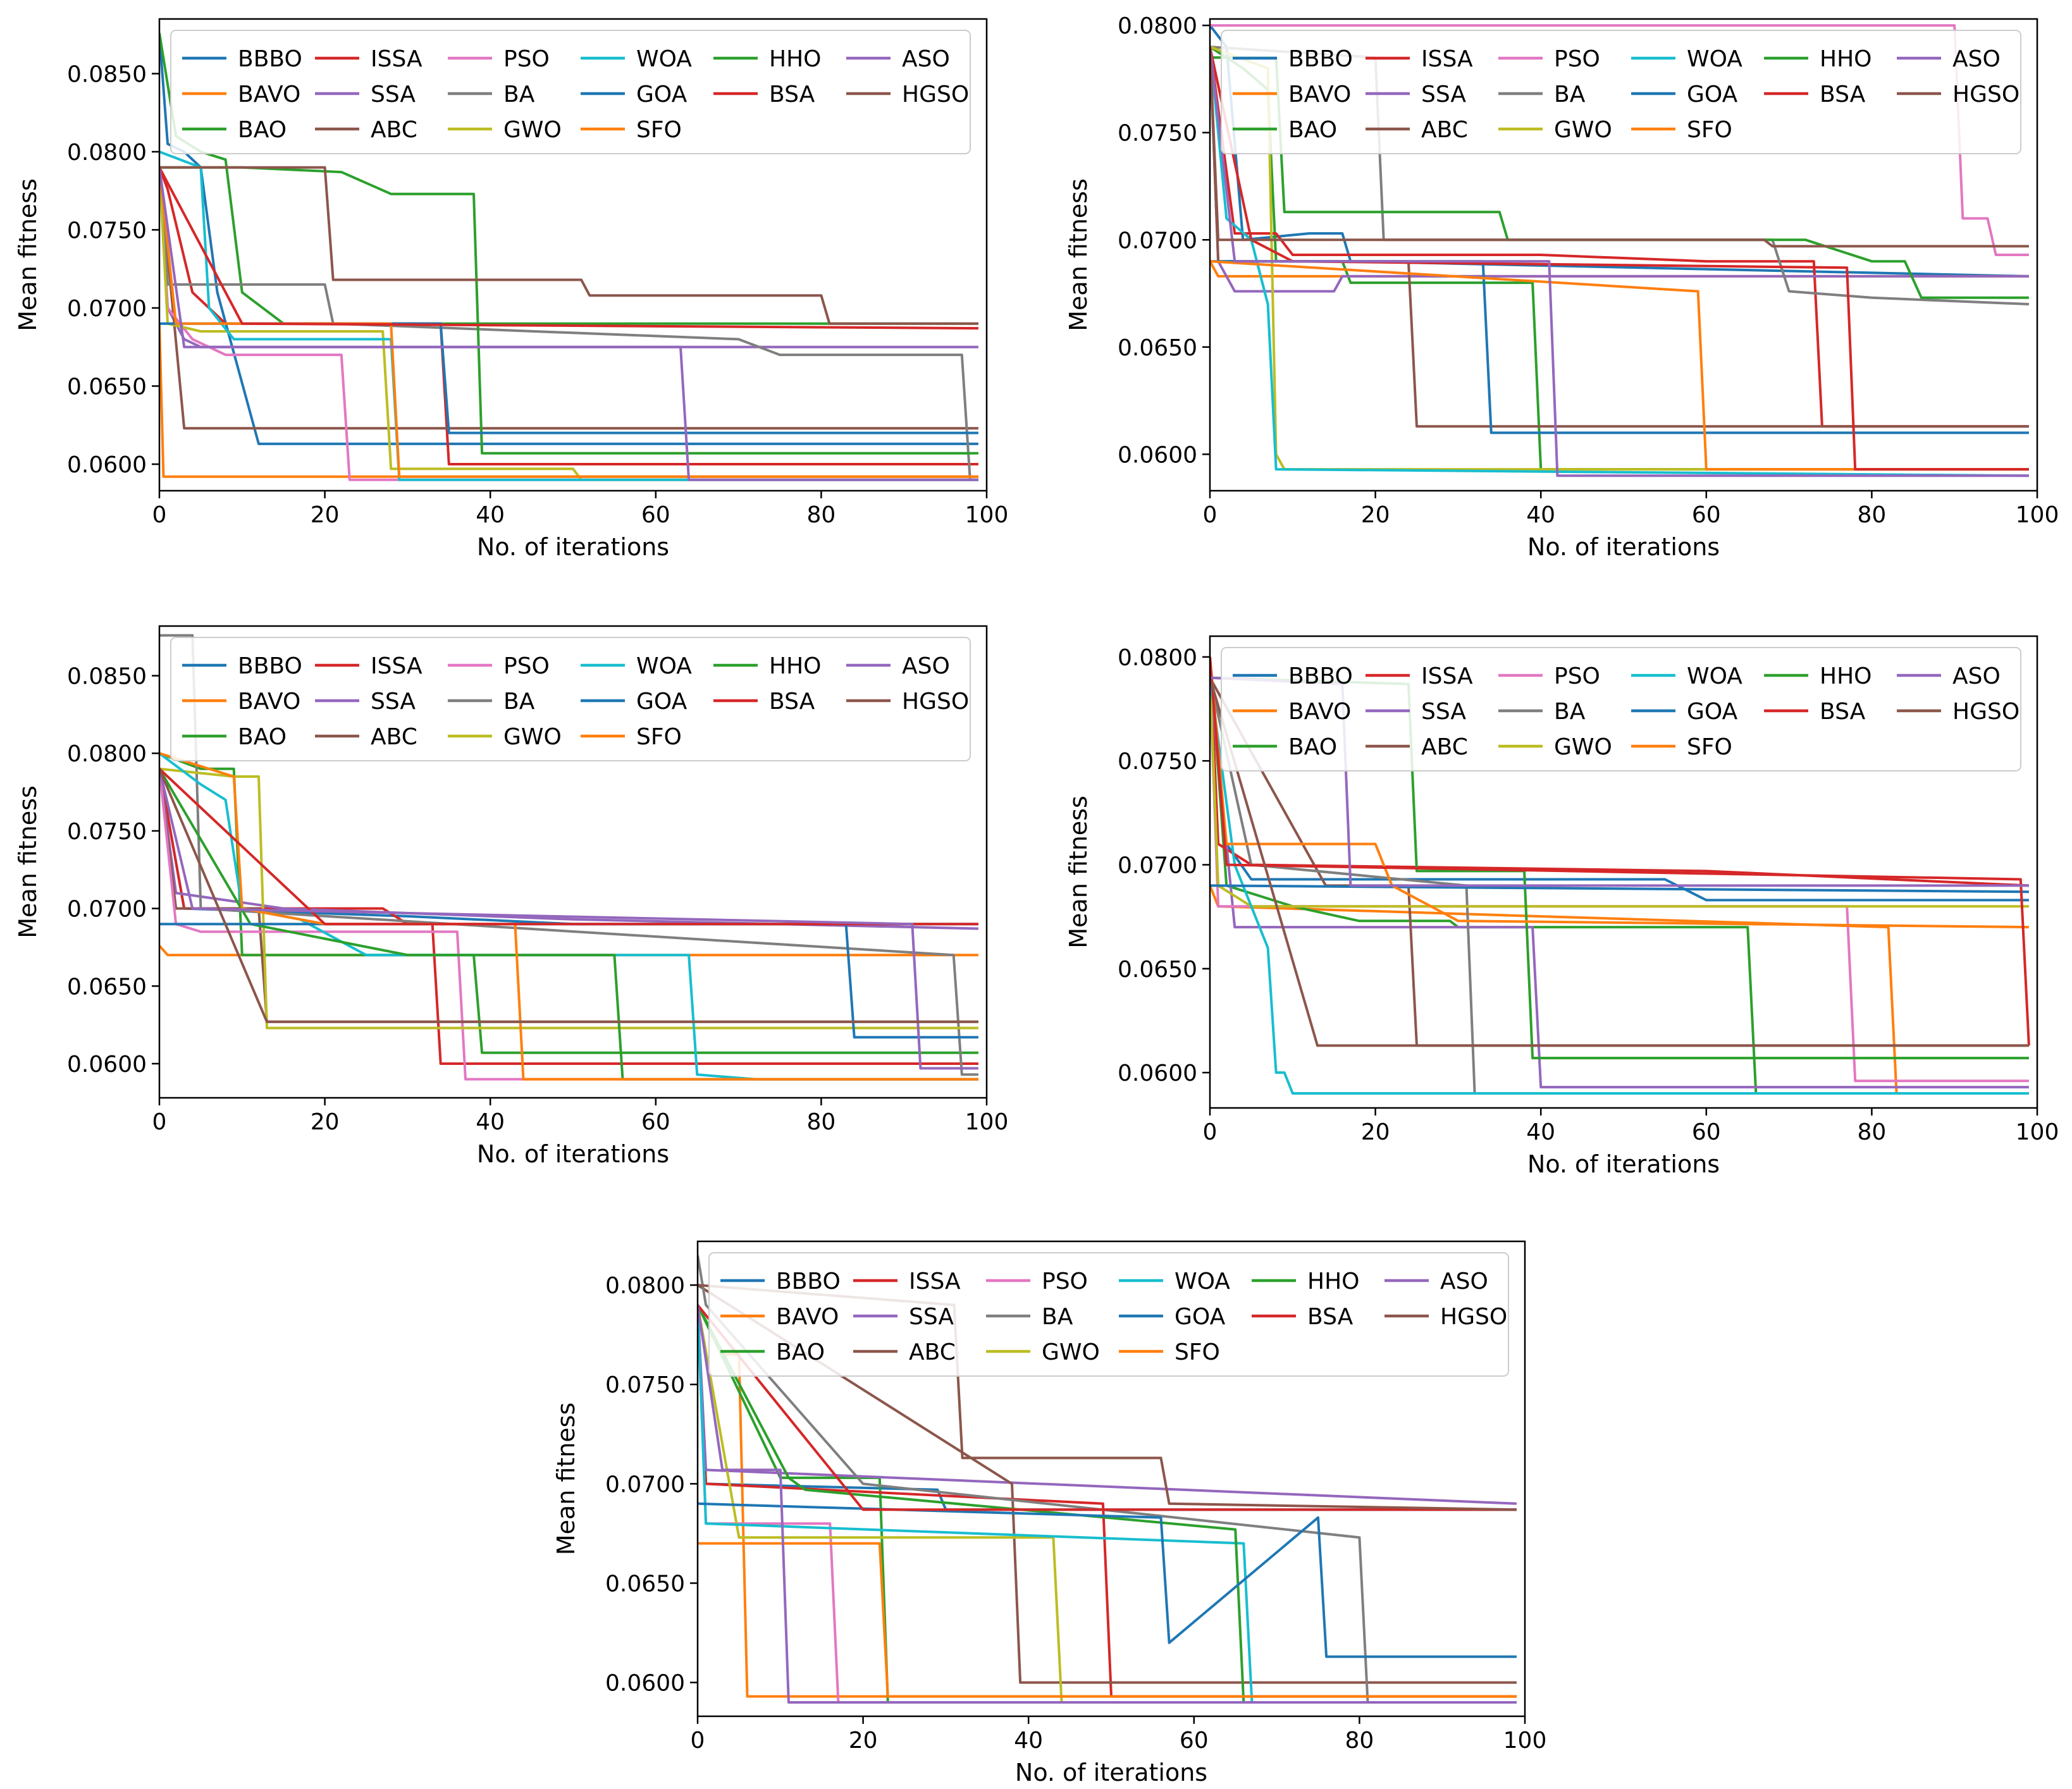 Image resolution: width=2072 pixels, height=1789 pixels. I want to click on legend-box, so click(1621, 709).